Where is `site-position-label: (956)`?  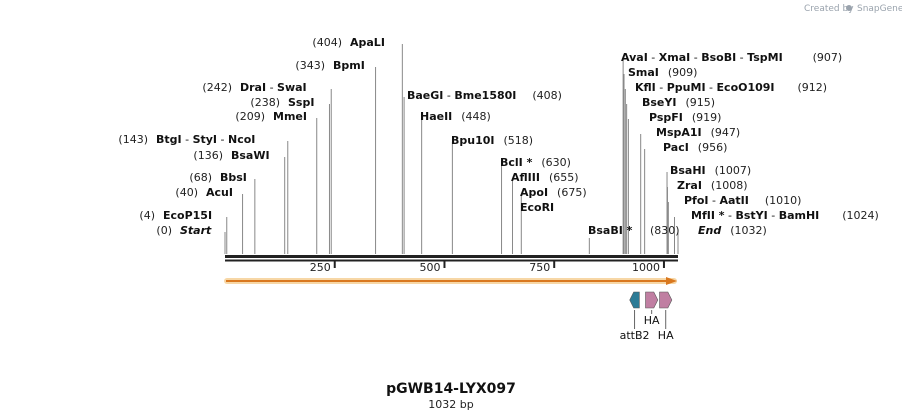 site-position-label: (956) is located at coordinates (713, 147).